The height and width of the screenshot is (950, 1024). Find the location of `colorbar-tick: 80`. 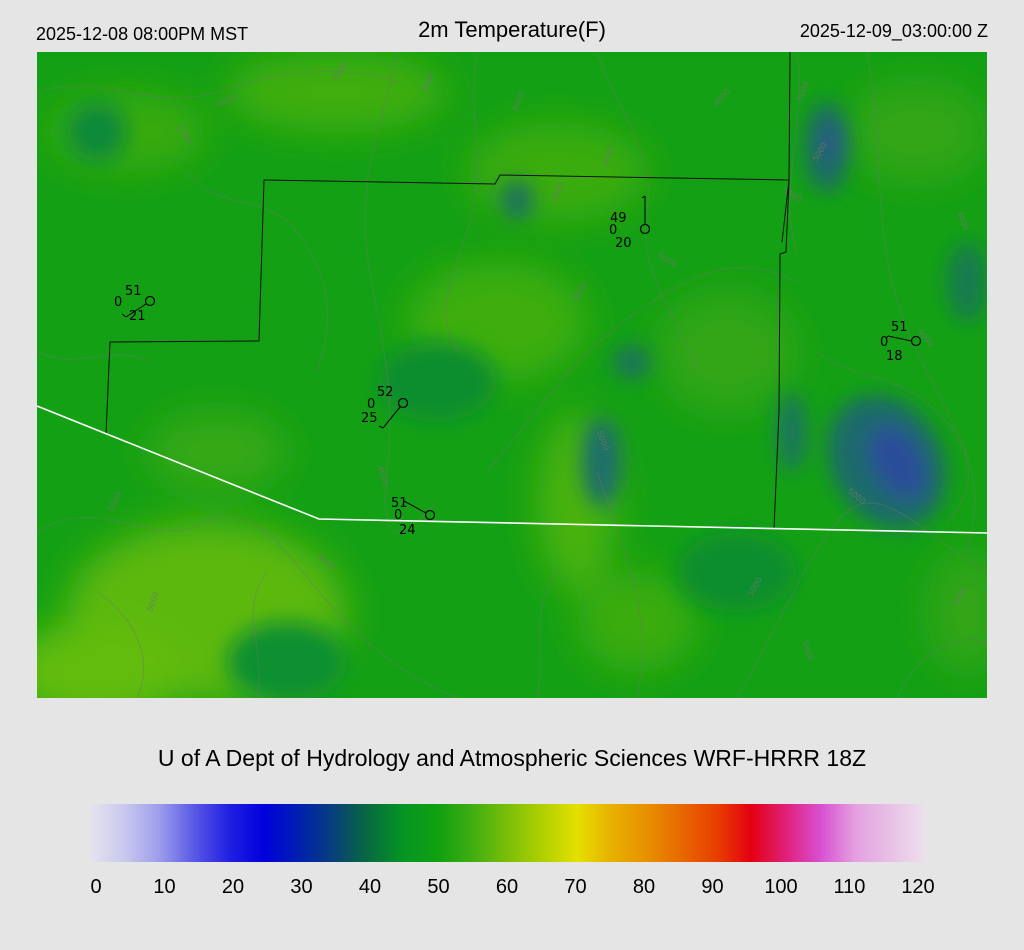

colorbar-tick: 80 is located at coordinates (644, 887).